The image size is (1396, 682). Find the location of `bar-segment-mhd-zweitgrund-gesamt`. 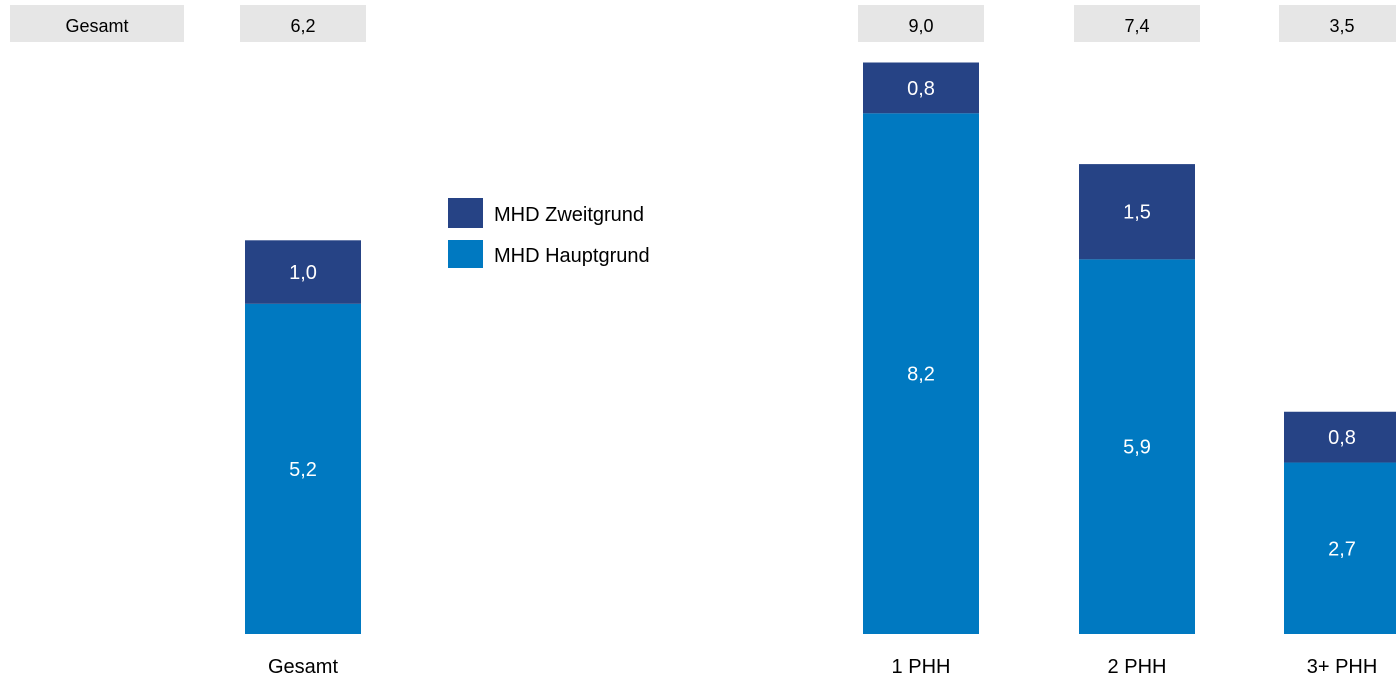

bar-segment-mhd-zweitgrund-gesamt is located at coordinates (303, 272).